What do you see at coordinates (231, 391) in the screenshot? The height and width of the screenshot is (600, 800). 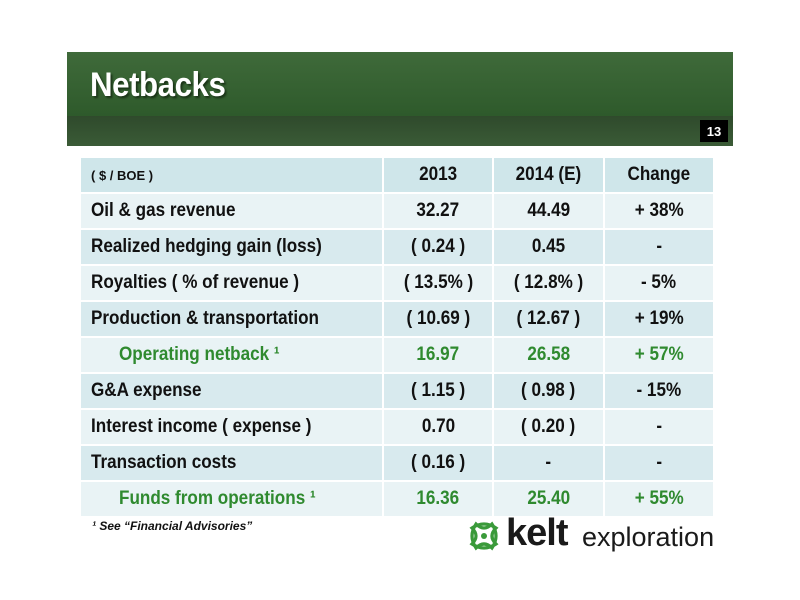 I see `row-label: G&A expense` at bounding box center [231, 391].